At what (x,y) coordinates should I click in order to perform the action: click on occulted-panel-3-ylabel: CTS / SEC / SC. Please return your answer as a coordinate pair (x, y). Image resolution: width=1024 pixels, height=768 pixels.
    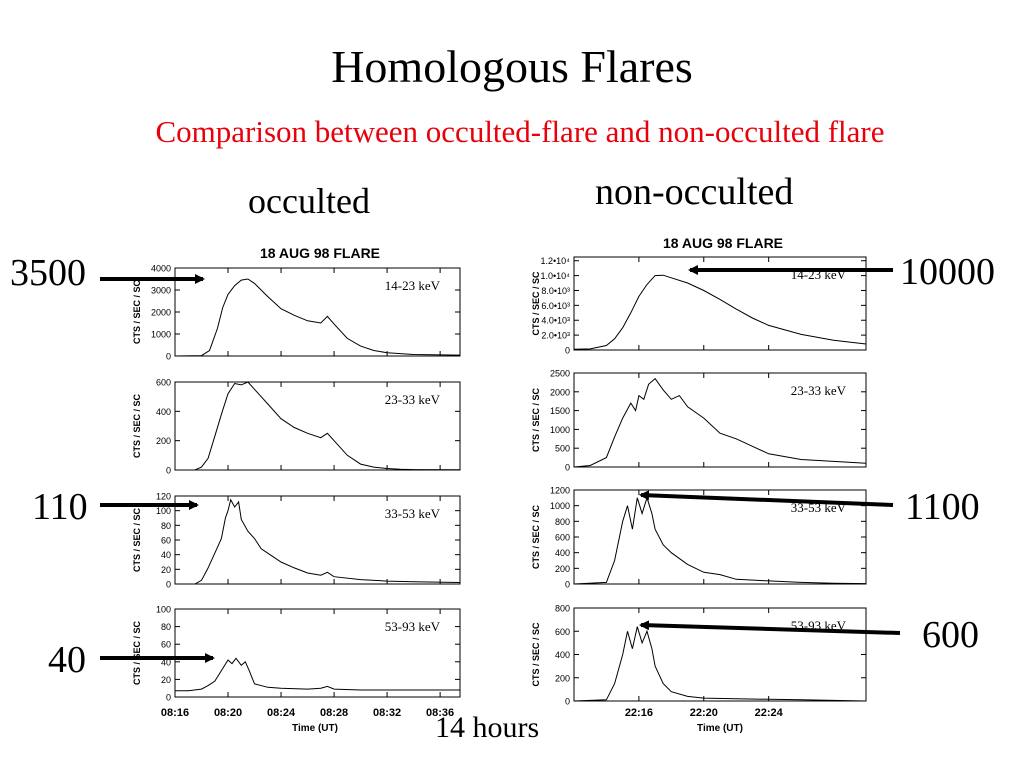
    Looking at the image, I should click on (137, 539).